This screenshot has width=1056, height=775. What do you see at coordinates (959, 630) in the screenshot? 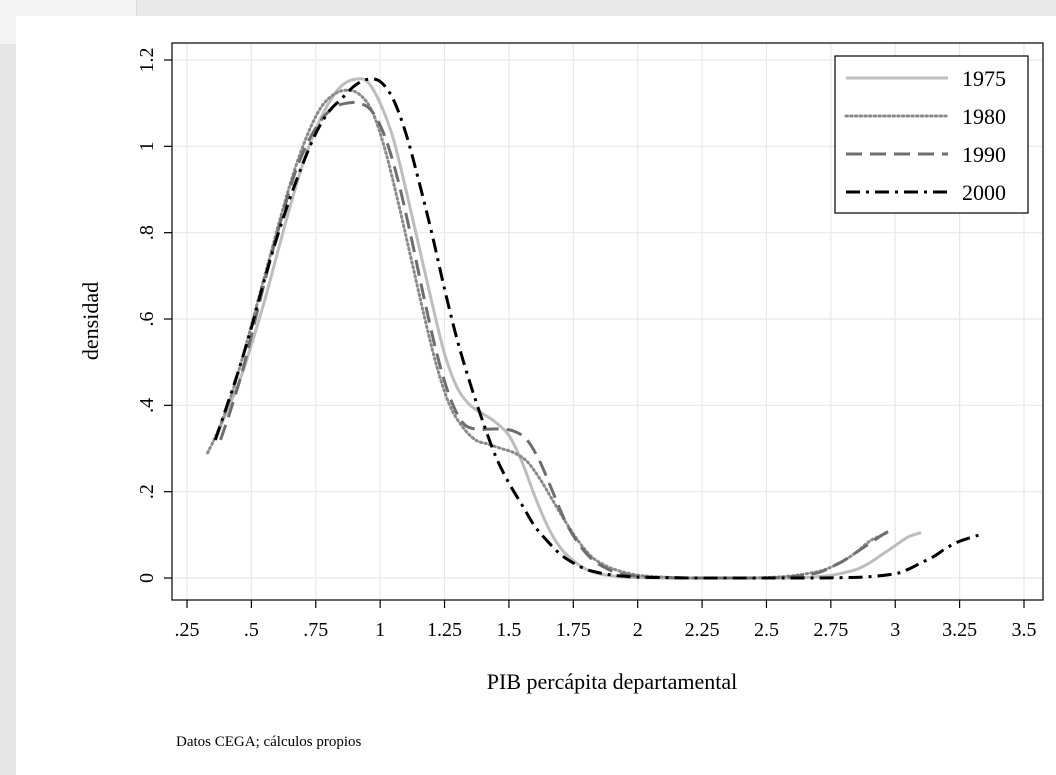
I see `x-tick-label: 3.25` at bounding box center [959, 630].